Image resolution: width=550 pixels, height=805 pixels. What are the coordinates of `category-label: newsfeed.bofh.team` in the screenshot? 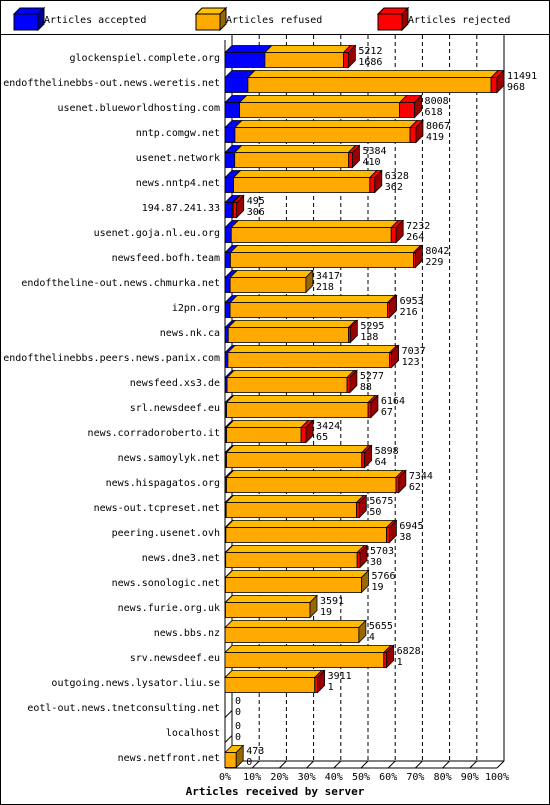 It's located at (166, 258).